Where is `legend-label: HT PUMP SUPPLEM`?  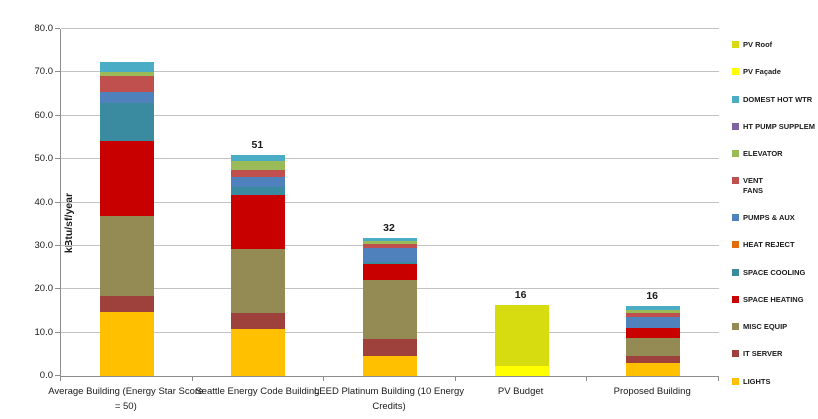
legend-label: HT PUMP SUPPLEM is located at coordinates (779, 126).